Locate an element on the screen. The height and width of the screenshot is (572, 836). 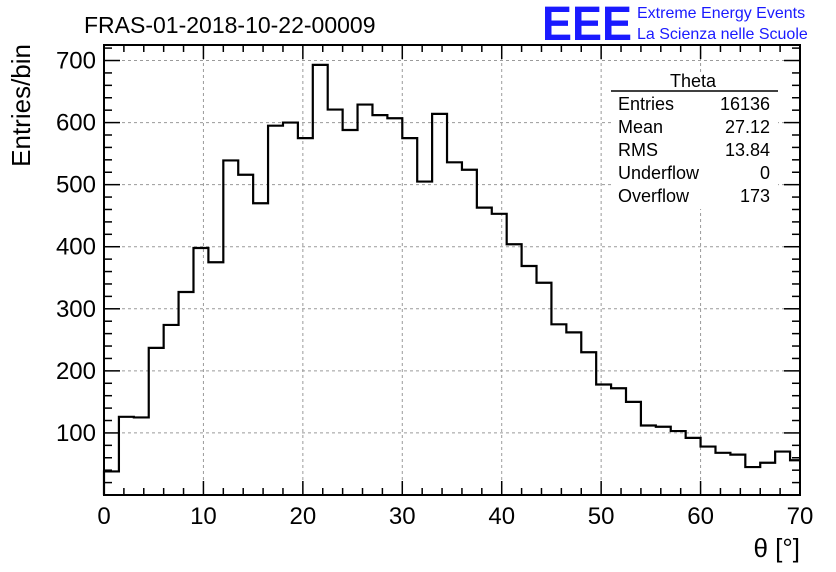
x-axis-label: θ [°] is located at coordinates (776, 548).